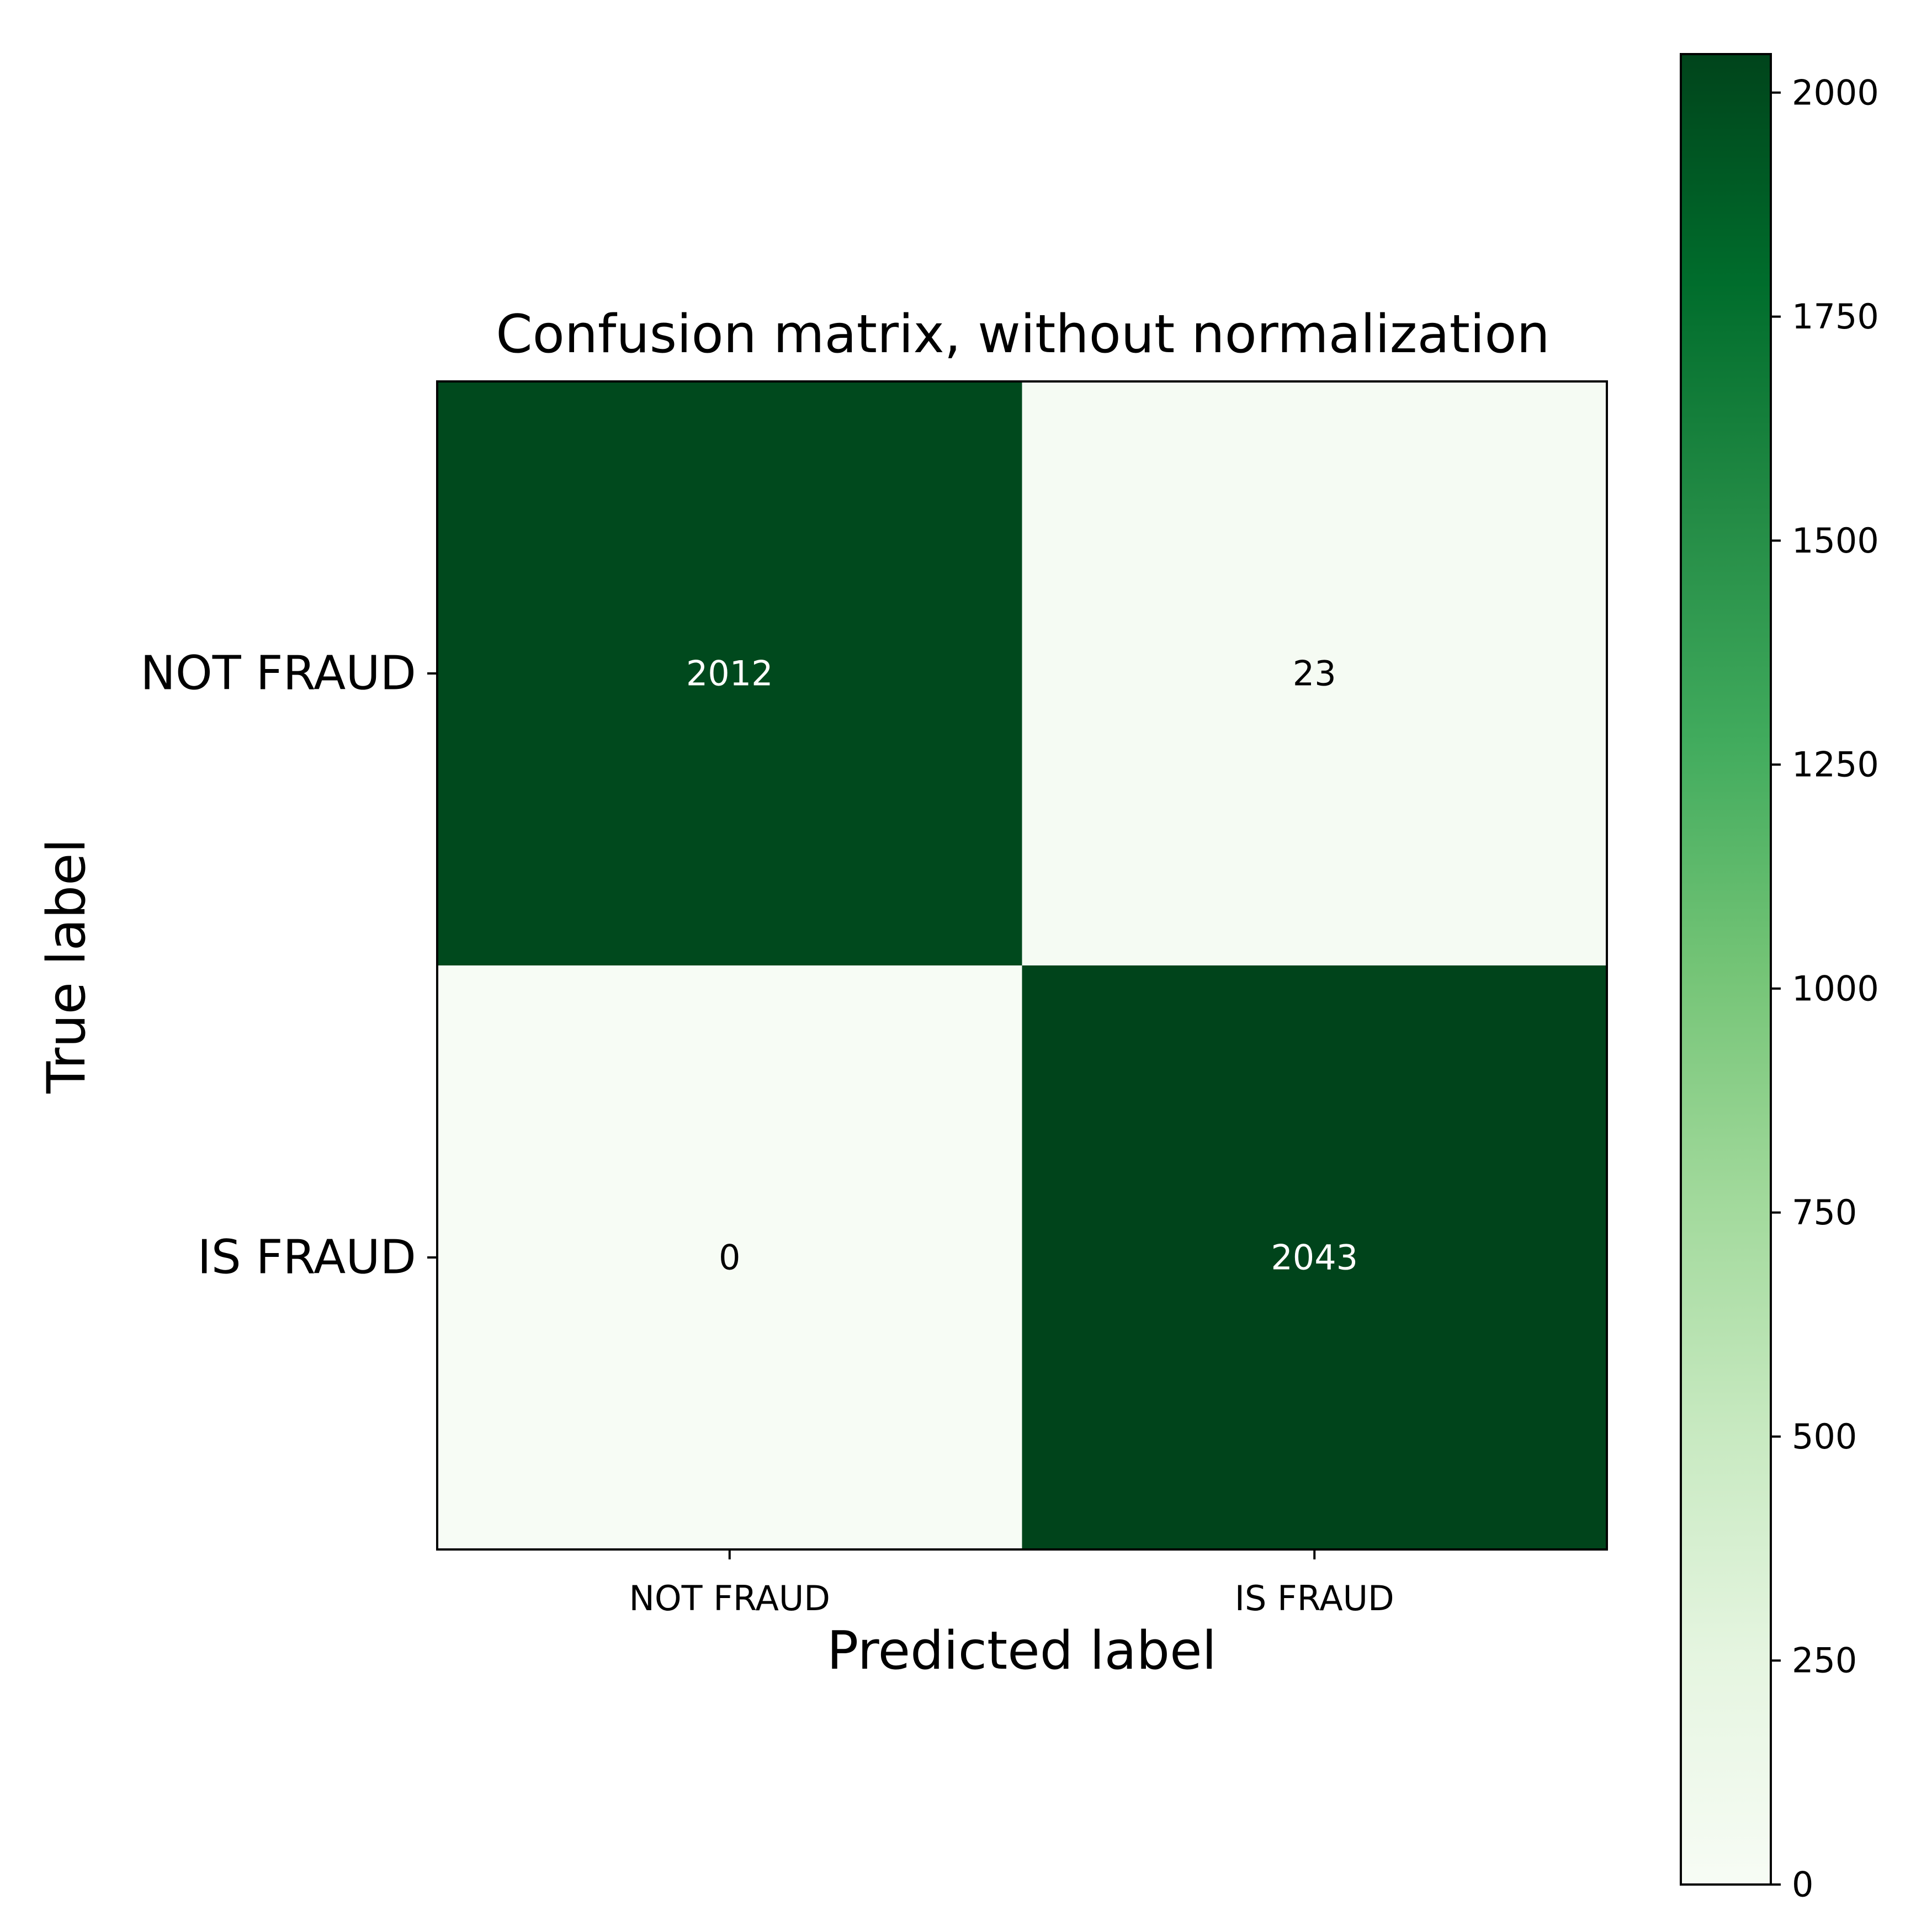 This screenshot has height=1932, width=1932. What do you see at coordinates (66, 966) in the screenshot?
I see `y-axis-label: True label` at bounding box center [66, 966].